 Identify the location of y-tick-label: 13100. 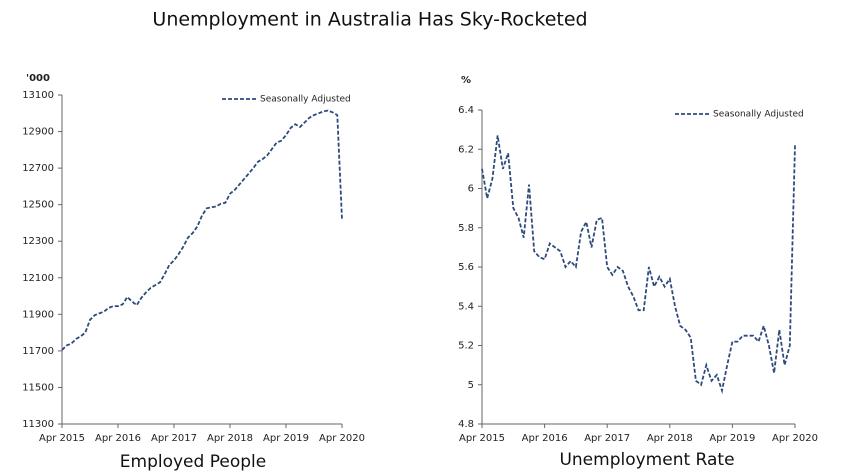
(38, 95).